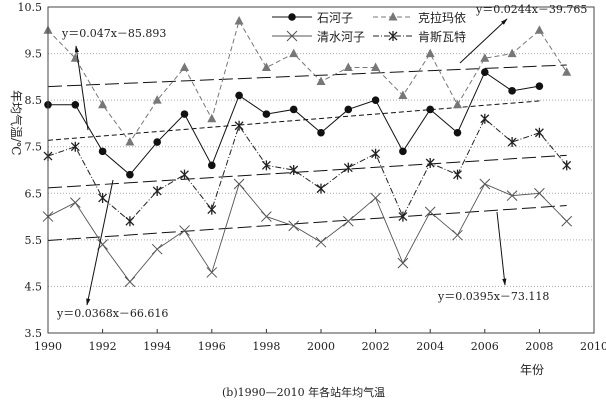  Describe the element at coordinates (303, 392) in the screenshot. I see `chart-title: (b)1990—2010 年各站年均气温` at that location.